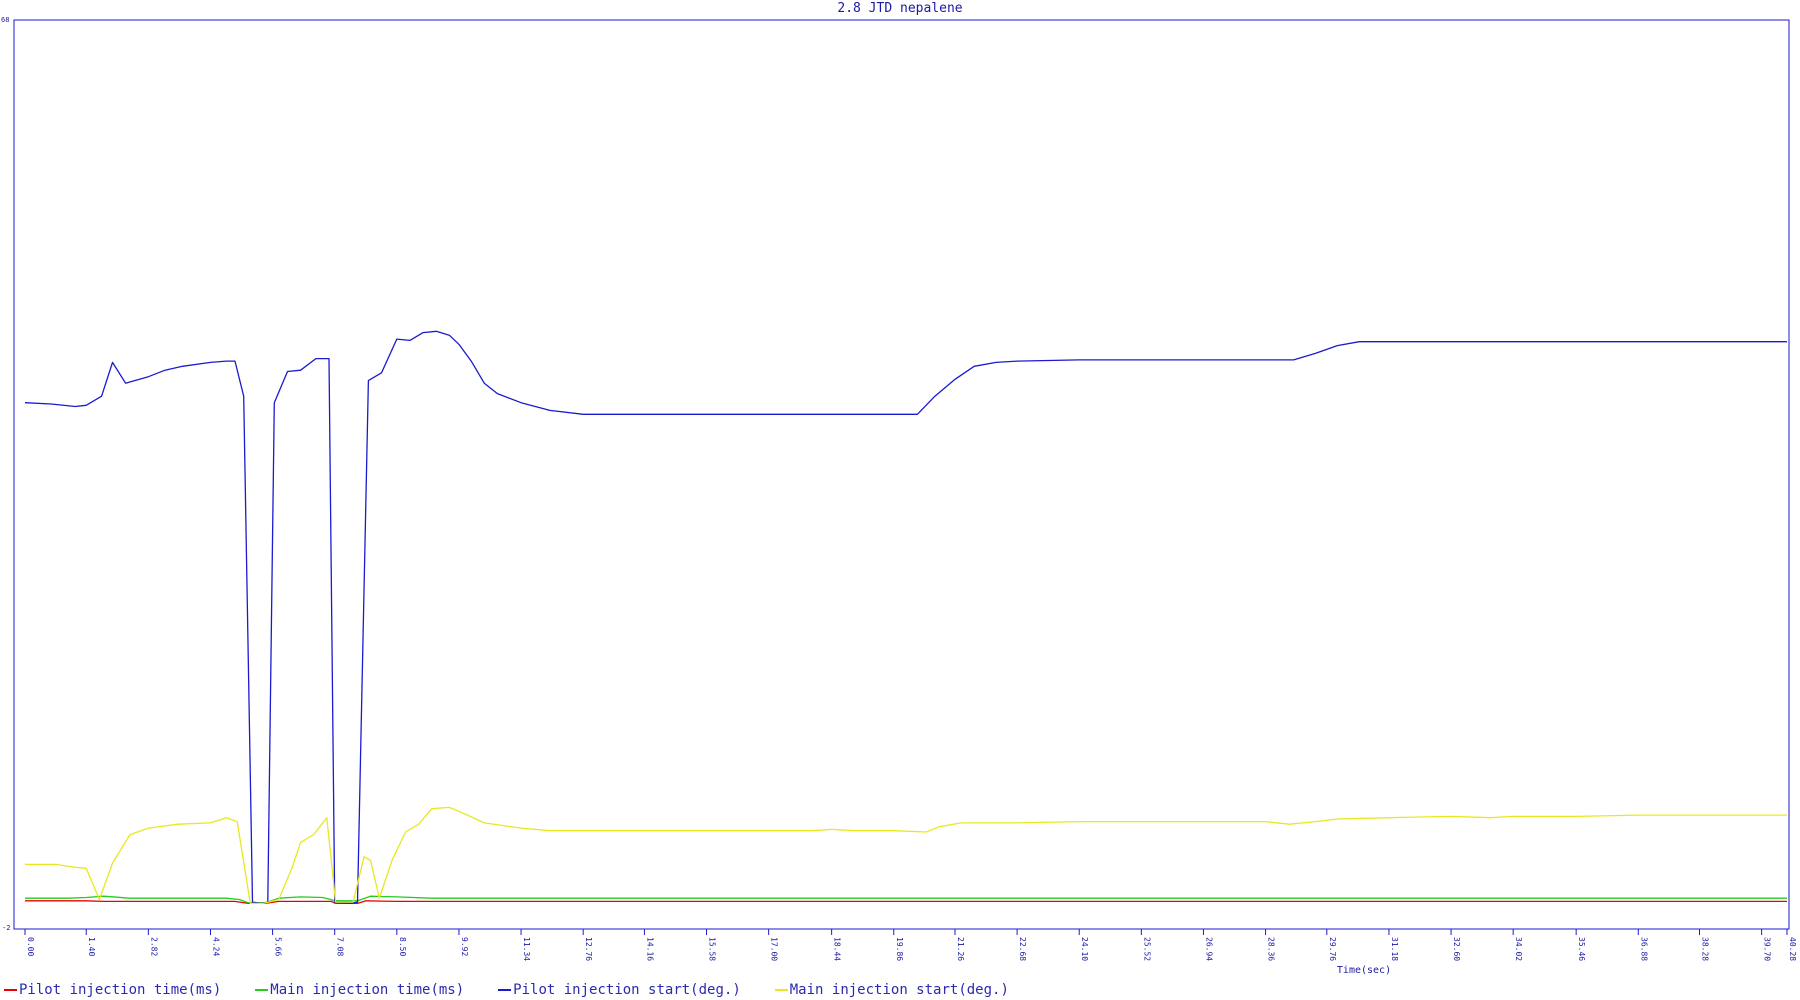  I want to click on x-tick-label: 7.08, so click(340, 946).